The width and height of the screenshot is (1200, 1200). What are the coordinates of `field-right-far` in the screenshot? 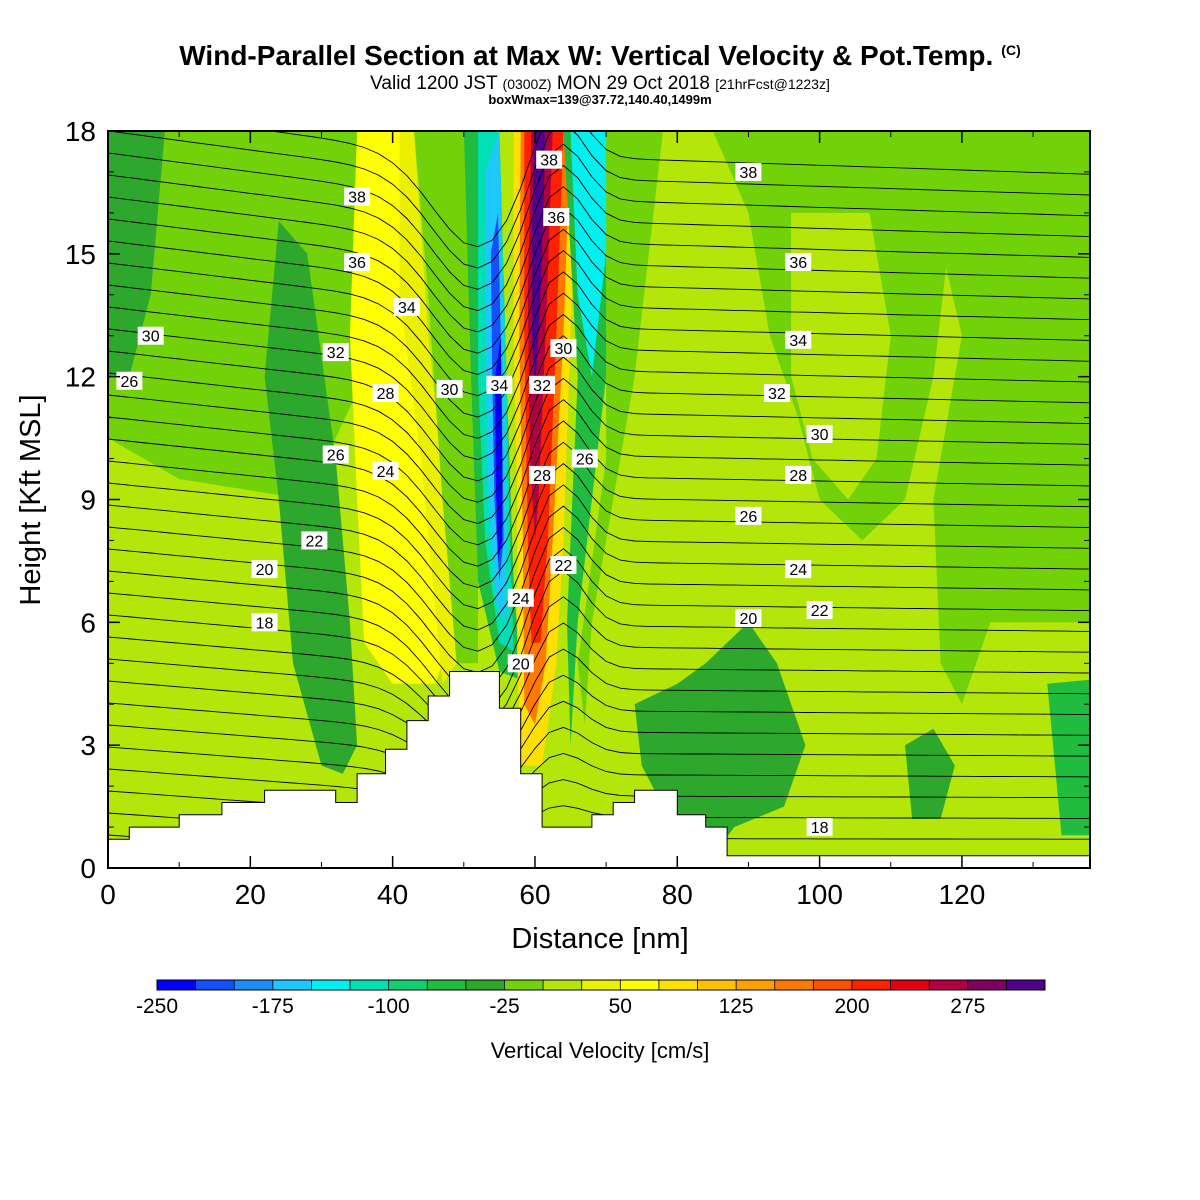 It's located at (990, 418).